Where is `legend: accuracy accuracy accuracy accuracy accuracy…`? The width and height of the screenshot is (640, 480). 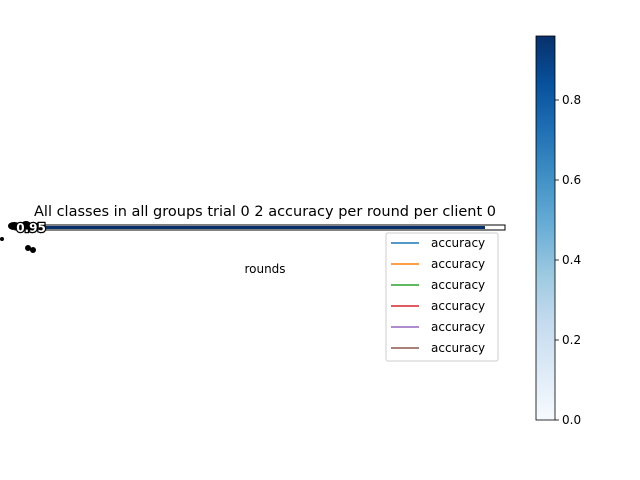 legend: accuracy accuracy accuracy accuracy accuracy… is located at coordinates (442, 297).